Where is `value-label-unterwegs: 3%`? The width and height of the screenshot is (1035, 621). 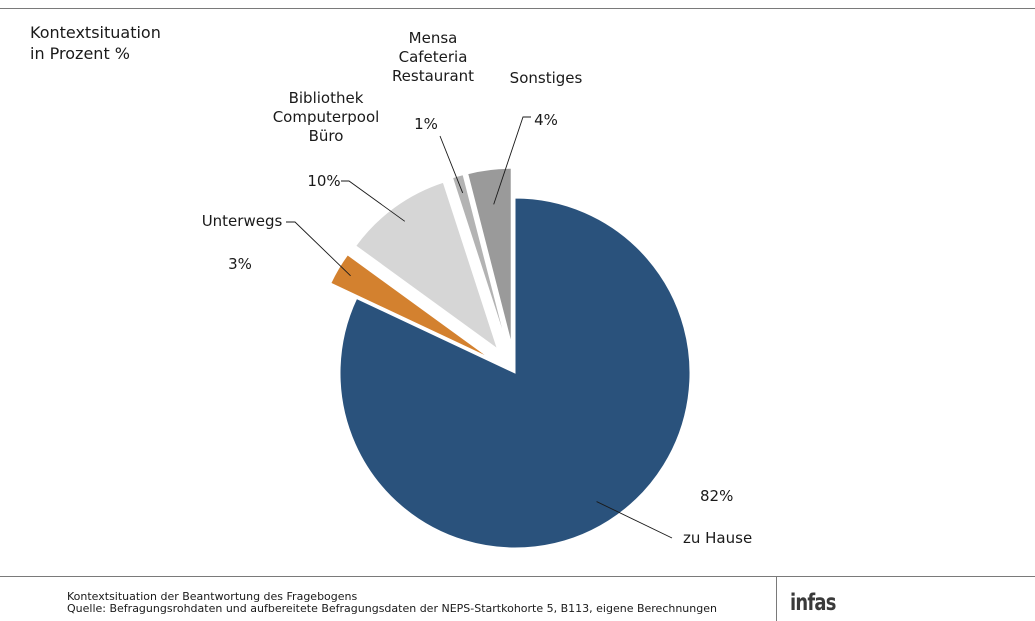
value-label-unterwegs: 3% is located at coordinates (240, 264).